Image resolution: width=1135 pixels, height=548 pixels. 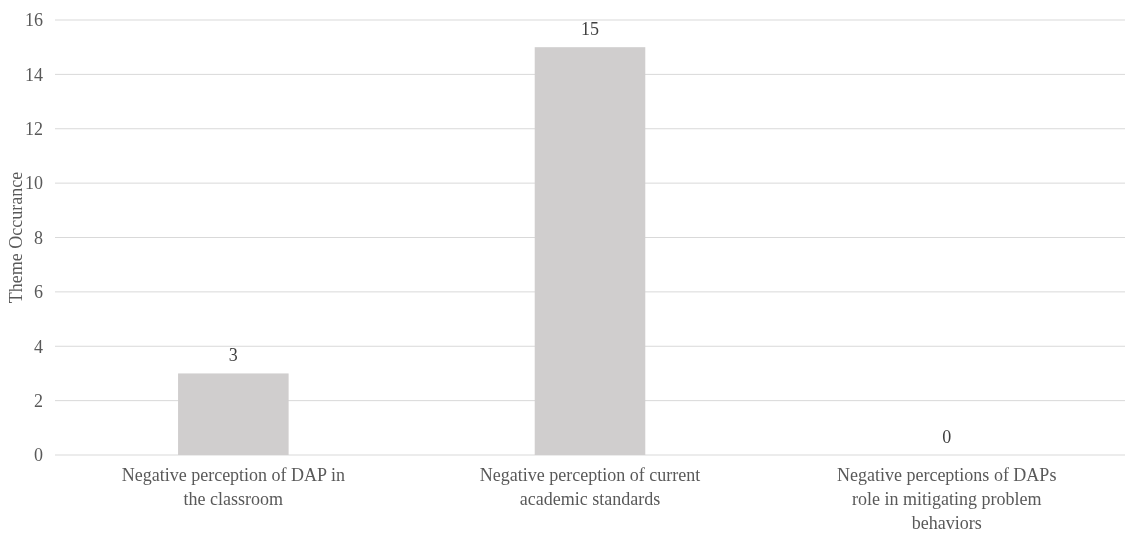 What do you see at coordinates (947, 437) in the screenshot?
I see `data-label: 0` at bounding box center [947, 437].